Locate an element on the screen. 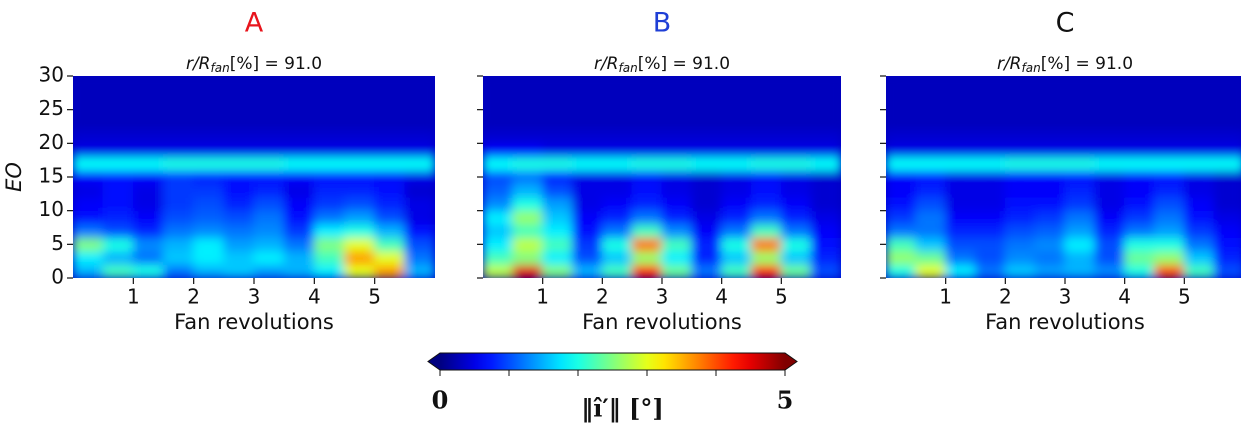  y-tick-label: 10 is located at coordinates (51, 209).